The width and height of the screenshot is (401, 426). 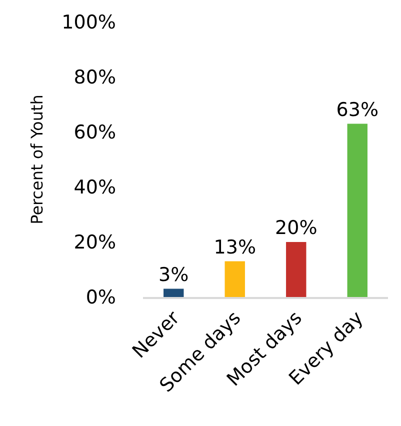 I want to click on data-label: 13%, so click(x=235, y=247).